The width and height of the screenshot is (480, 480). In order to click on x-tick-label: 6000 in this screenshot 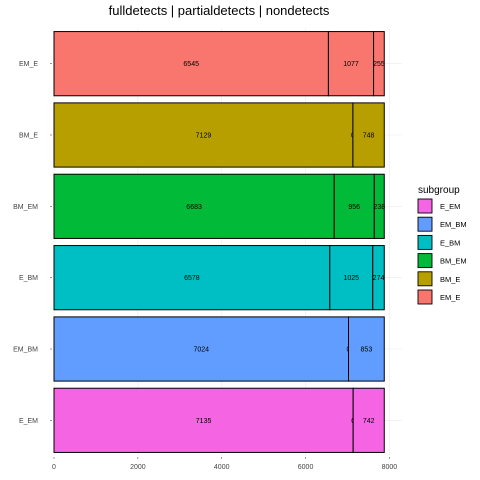, I will do `click(306, 467)`.